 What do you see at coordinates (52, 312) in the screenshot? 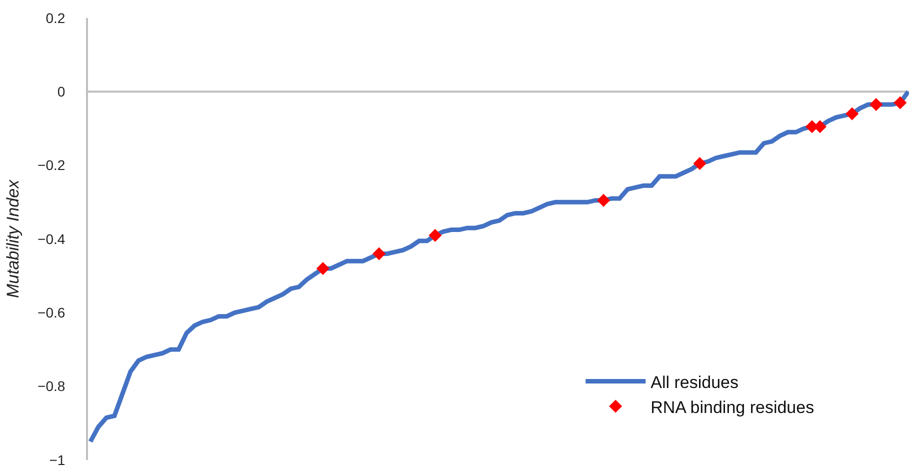
I see `y-tick-label: −0.6` at bounding box center [52, 312].